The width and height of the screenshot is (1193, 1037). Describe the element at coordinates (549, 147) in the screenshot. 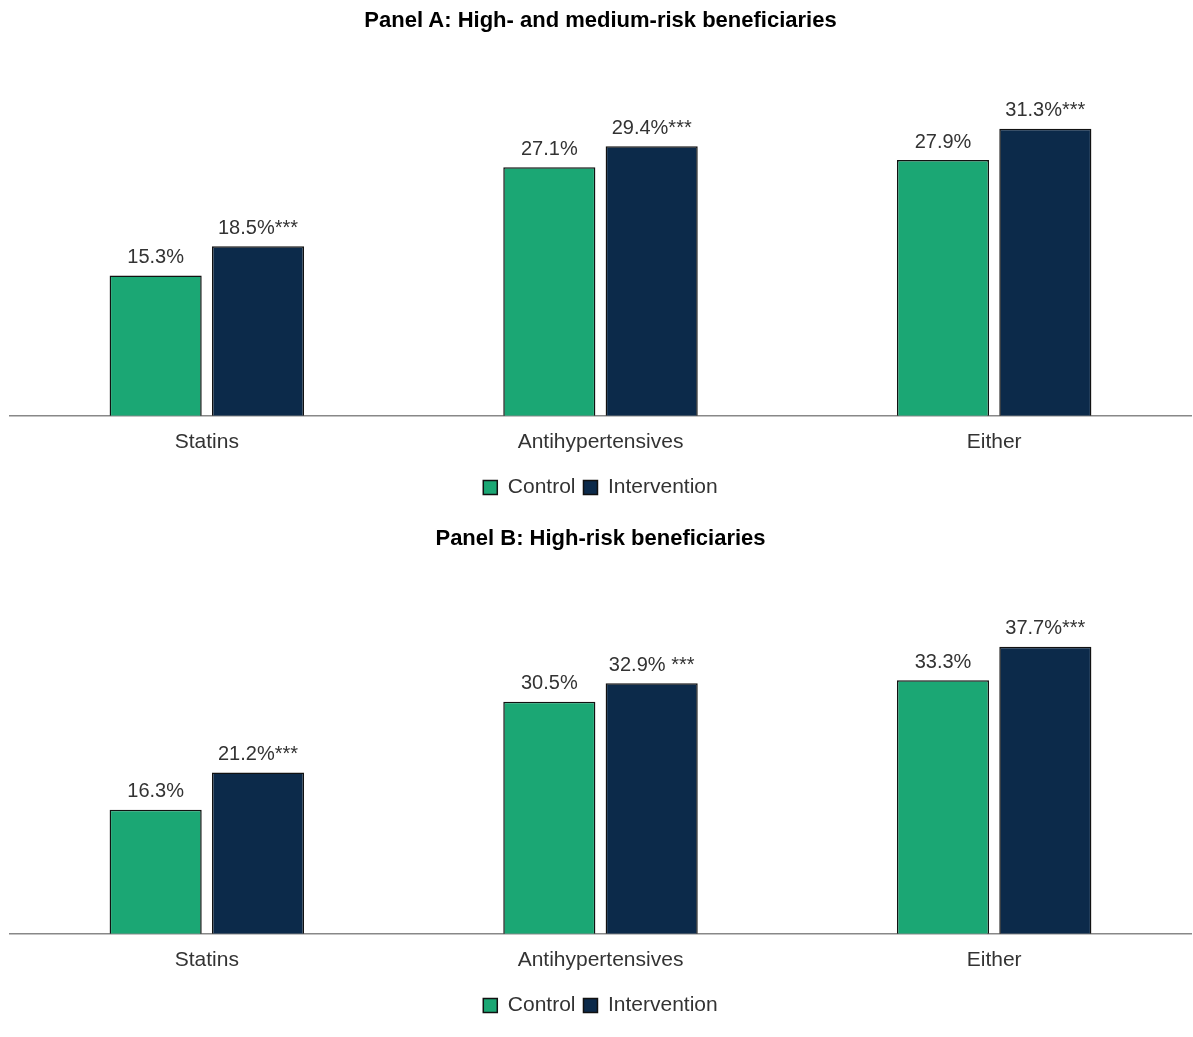

I see `data-label: 27.1%` at that location.